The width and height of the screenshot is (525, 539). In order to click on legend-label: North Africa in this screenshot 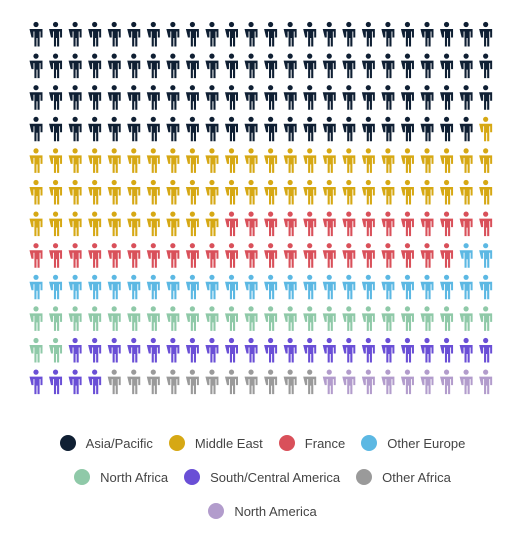, I will do `click(134, 477)`.